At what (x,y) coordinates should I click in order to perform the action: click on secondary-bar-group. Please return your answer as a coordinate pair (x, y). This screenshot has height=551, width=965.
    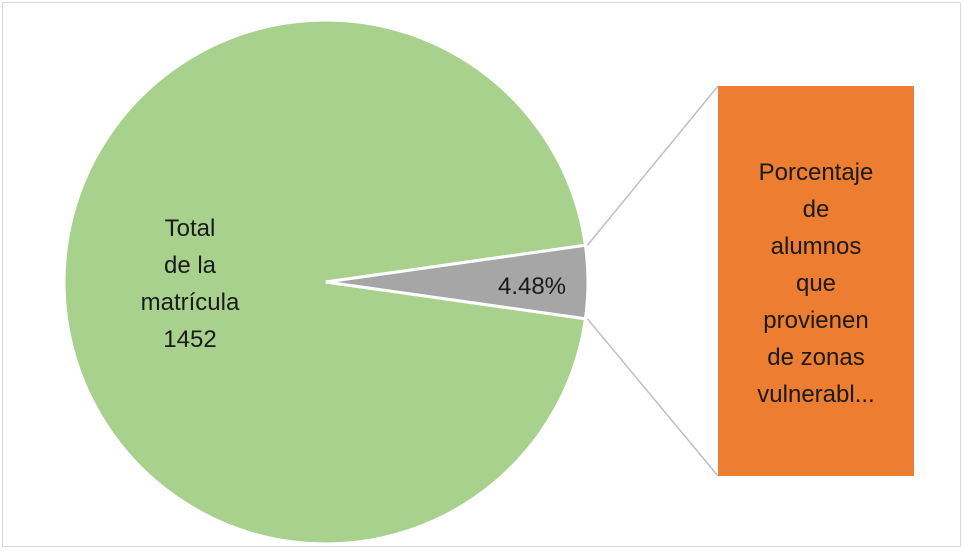
    Looking at the image, I should click on (816, 281).